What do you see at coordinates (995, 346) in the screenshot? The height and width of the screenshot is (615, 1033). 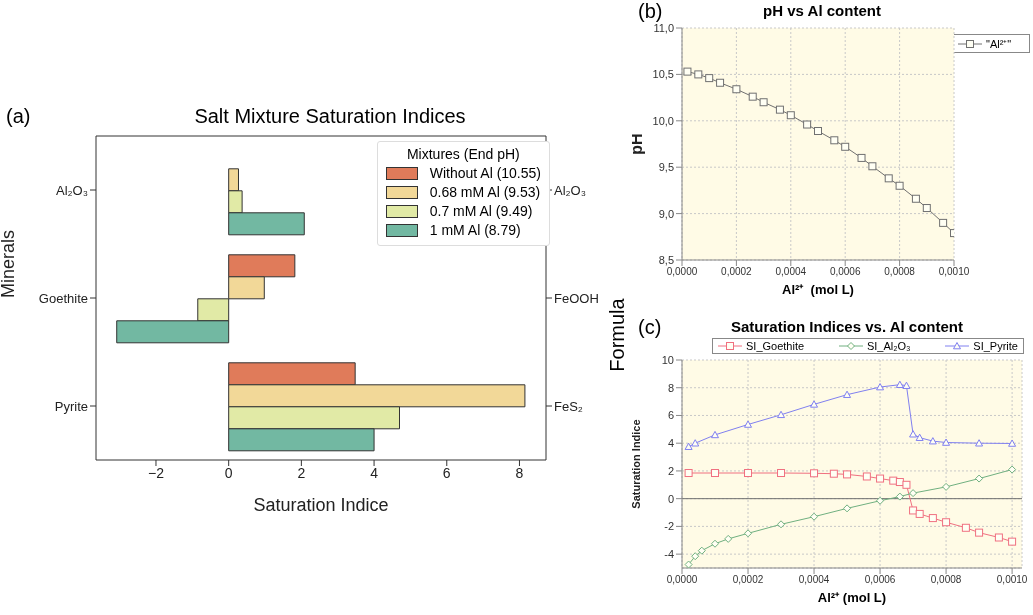 I see `legend-label: SI_Pyrite` at bounding box center [995, 346].